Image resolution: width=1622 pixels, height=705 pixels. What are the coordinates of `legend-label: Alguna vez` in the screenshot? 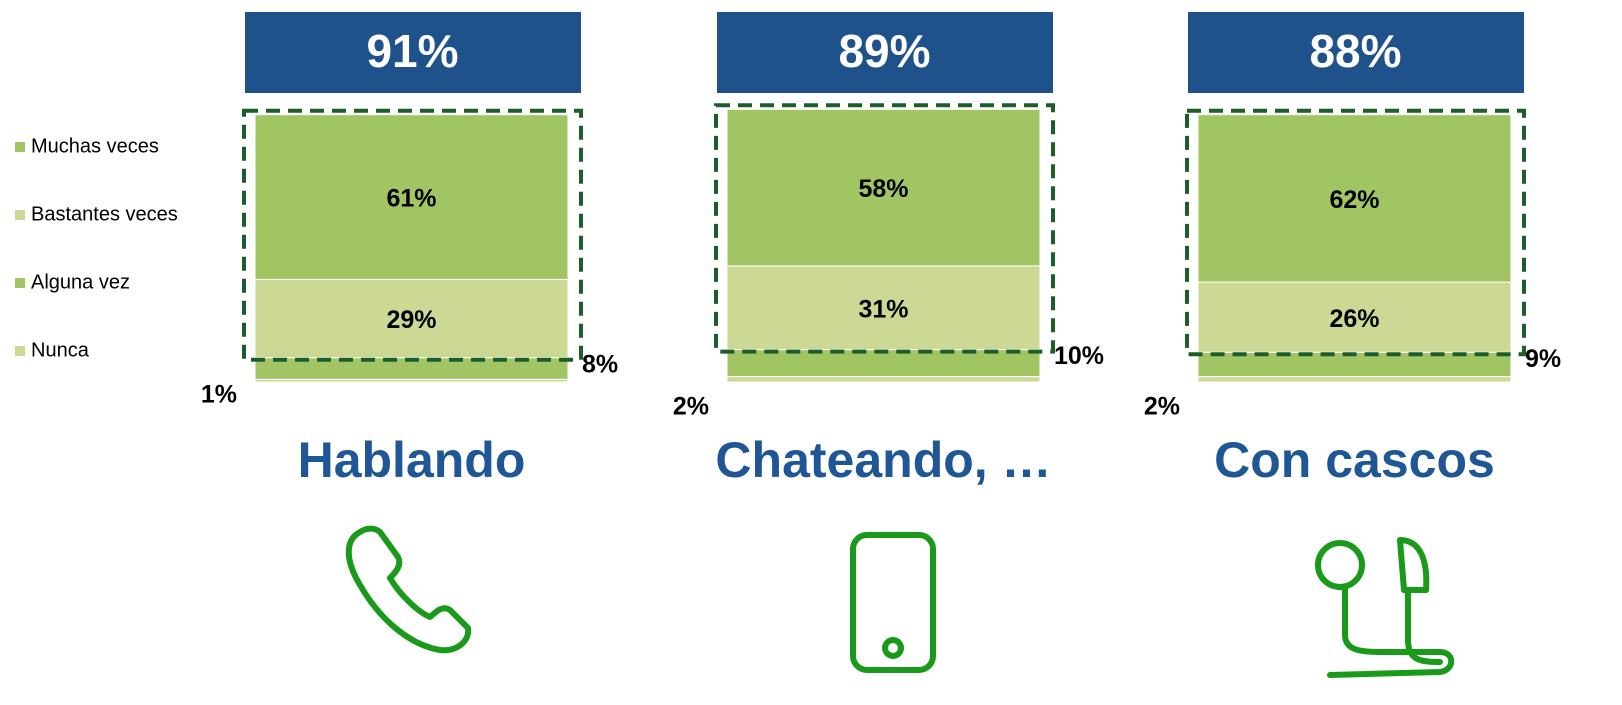 It's located at (80, 282).